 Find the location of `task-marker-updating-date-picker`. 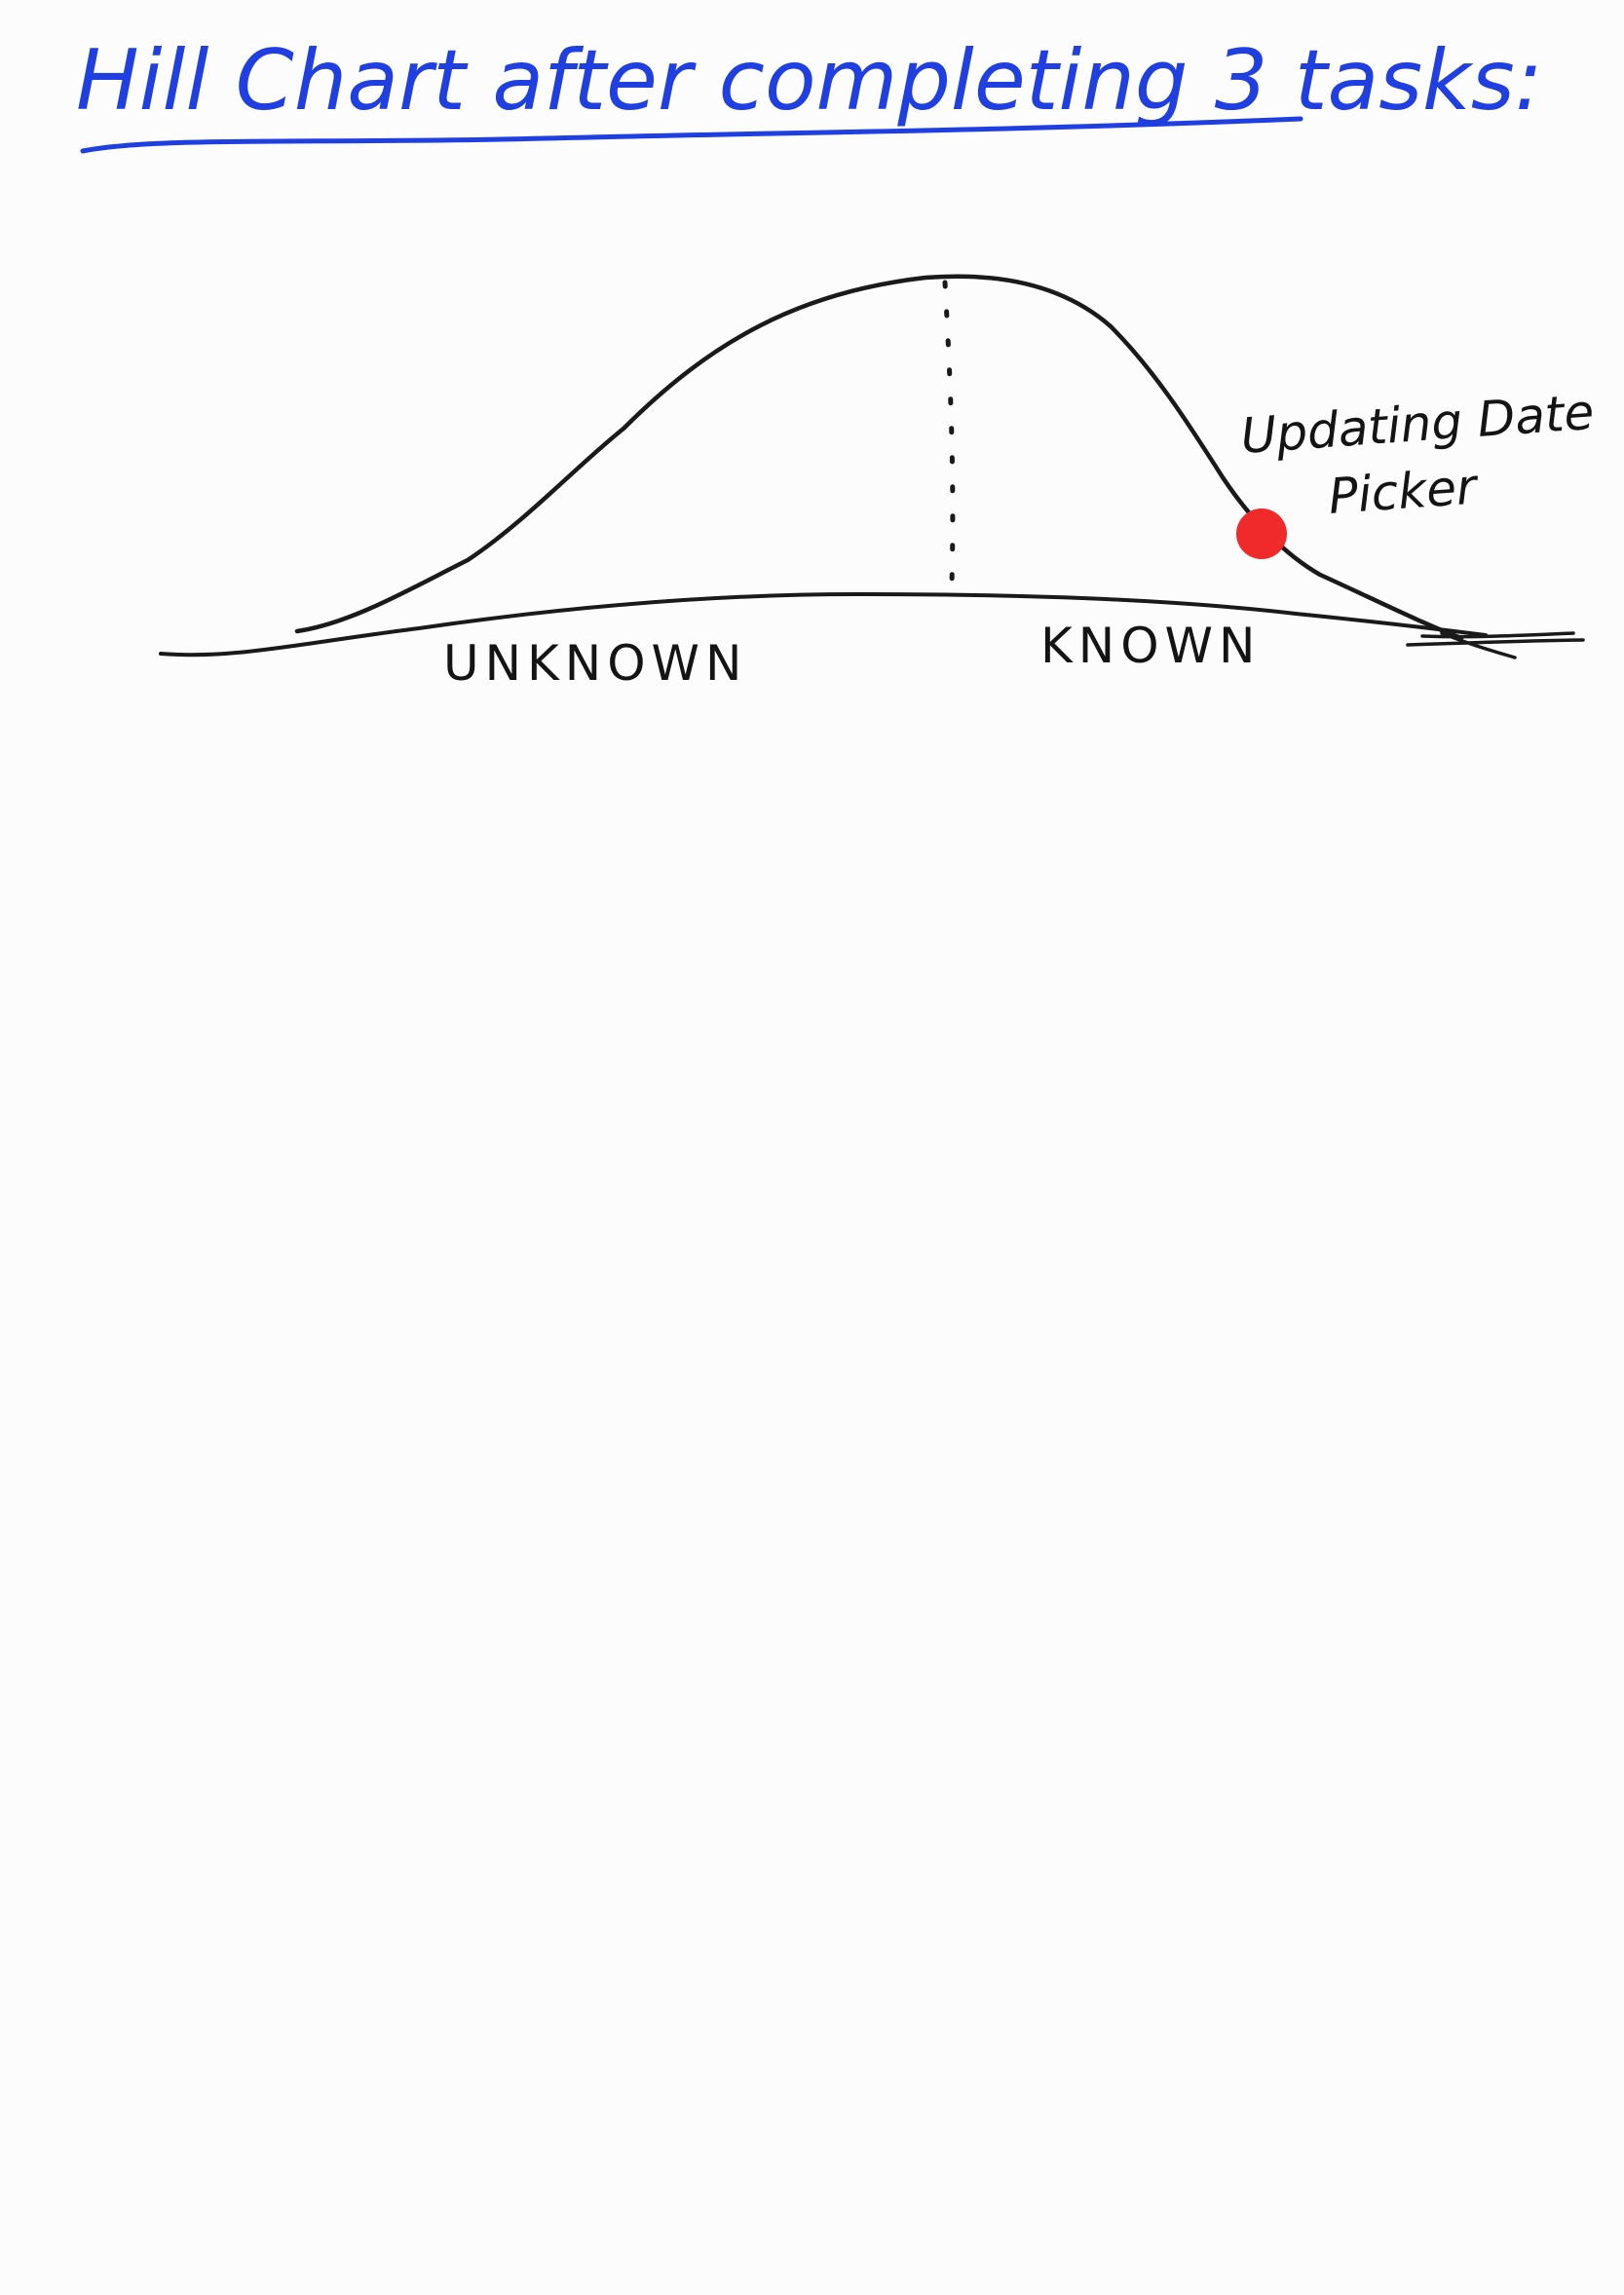

task-marker-updating-date-picker is located at coordinates (1261, 533).